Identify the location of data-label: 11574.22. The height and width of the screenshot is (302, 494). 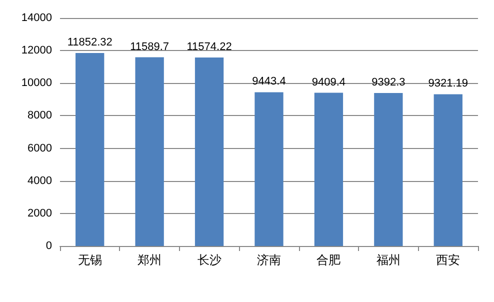
(209, 47).